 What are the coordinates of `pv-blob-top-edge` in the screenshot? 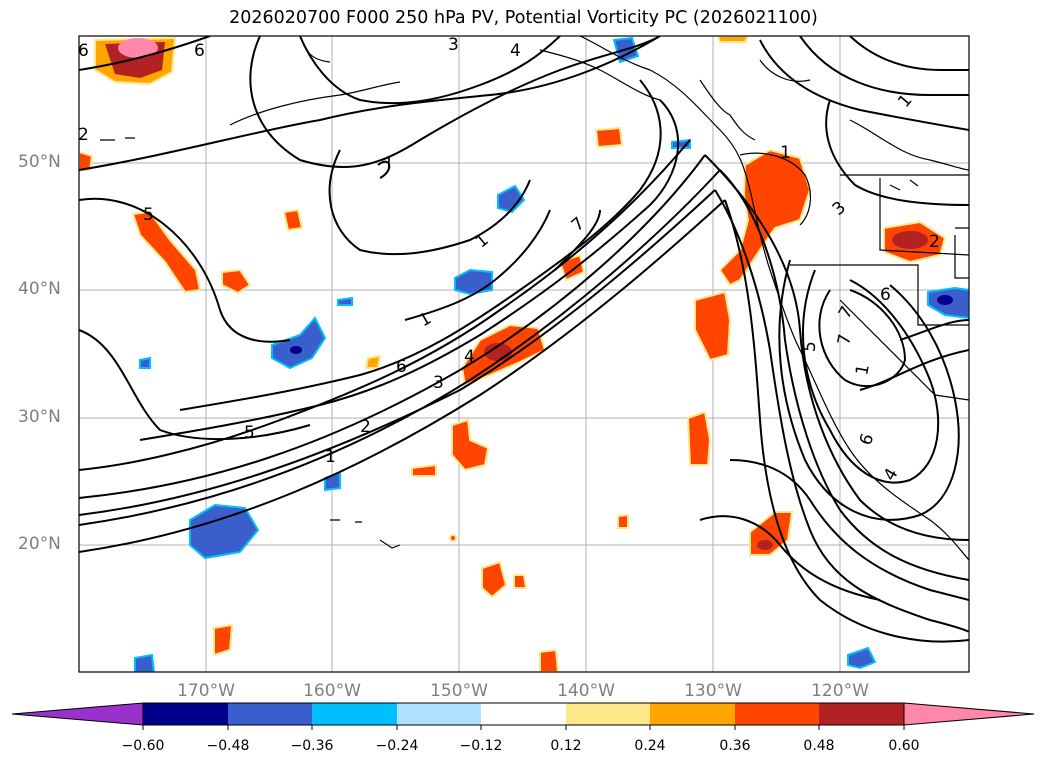 It's located at (733, 39).